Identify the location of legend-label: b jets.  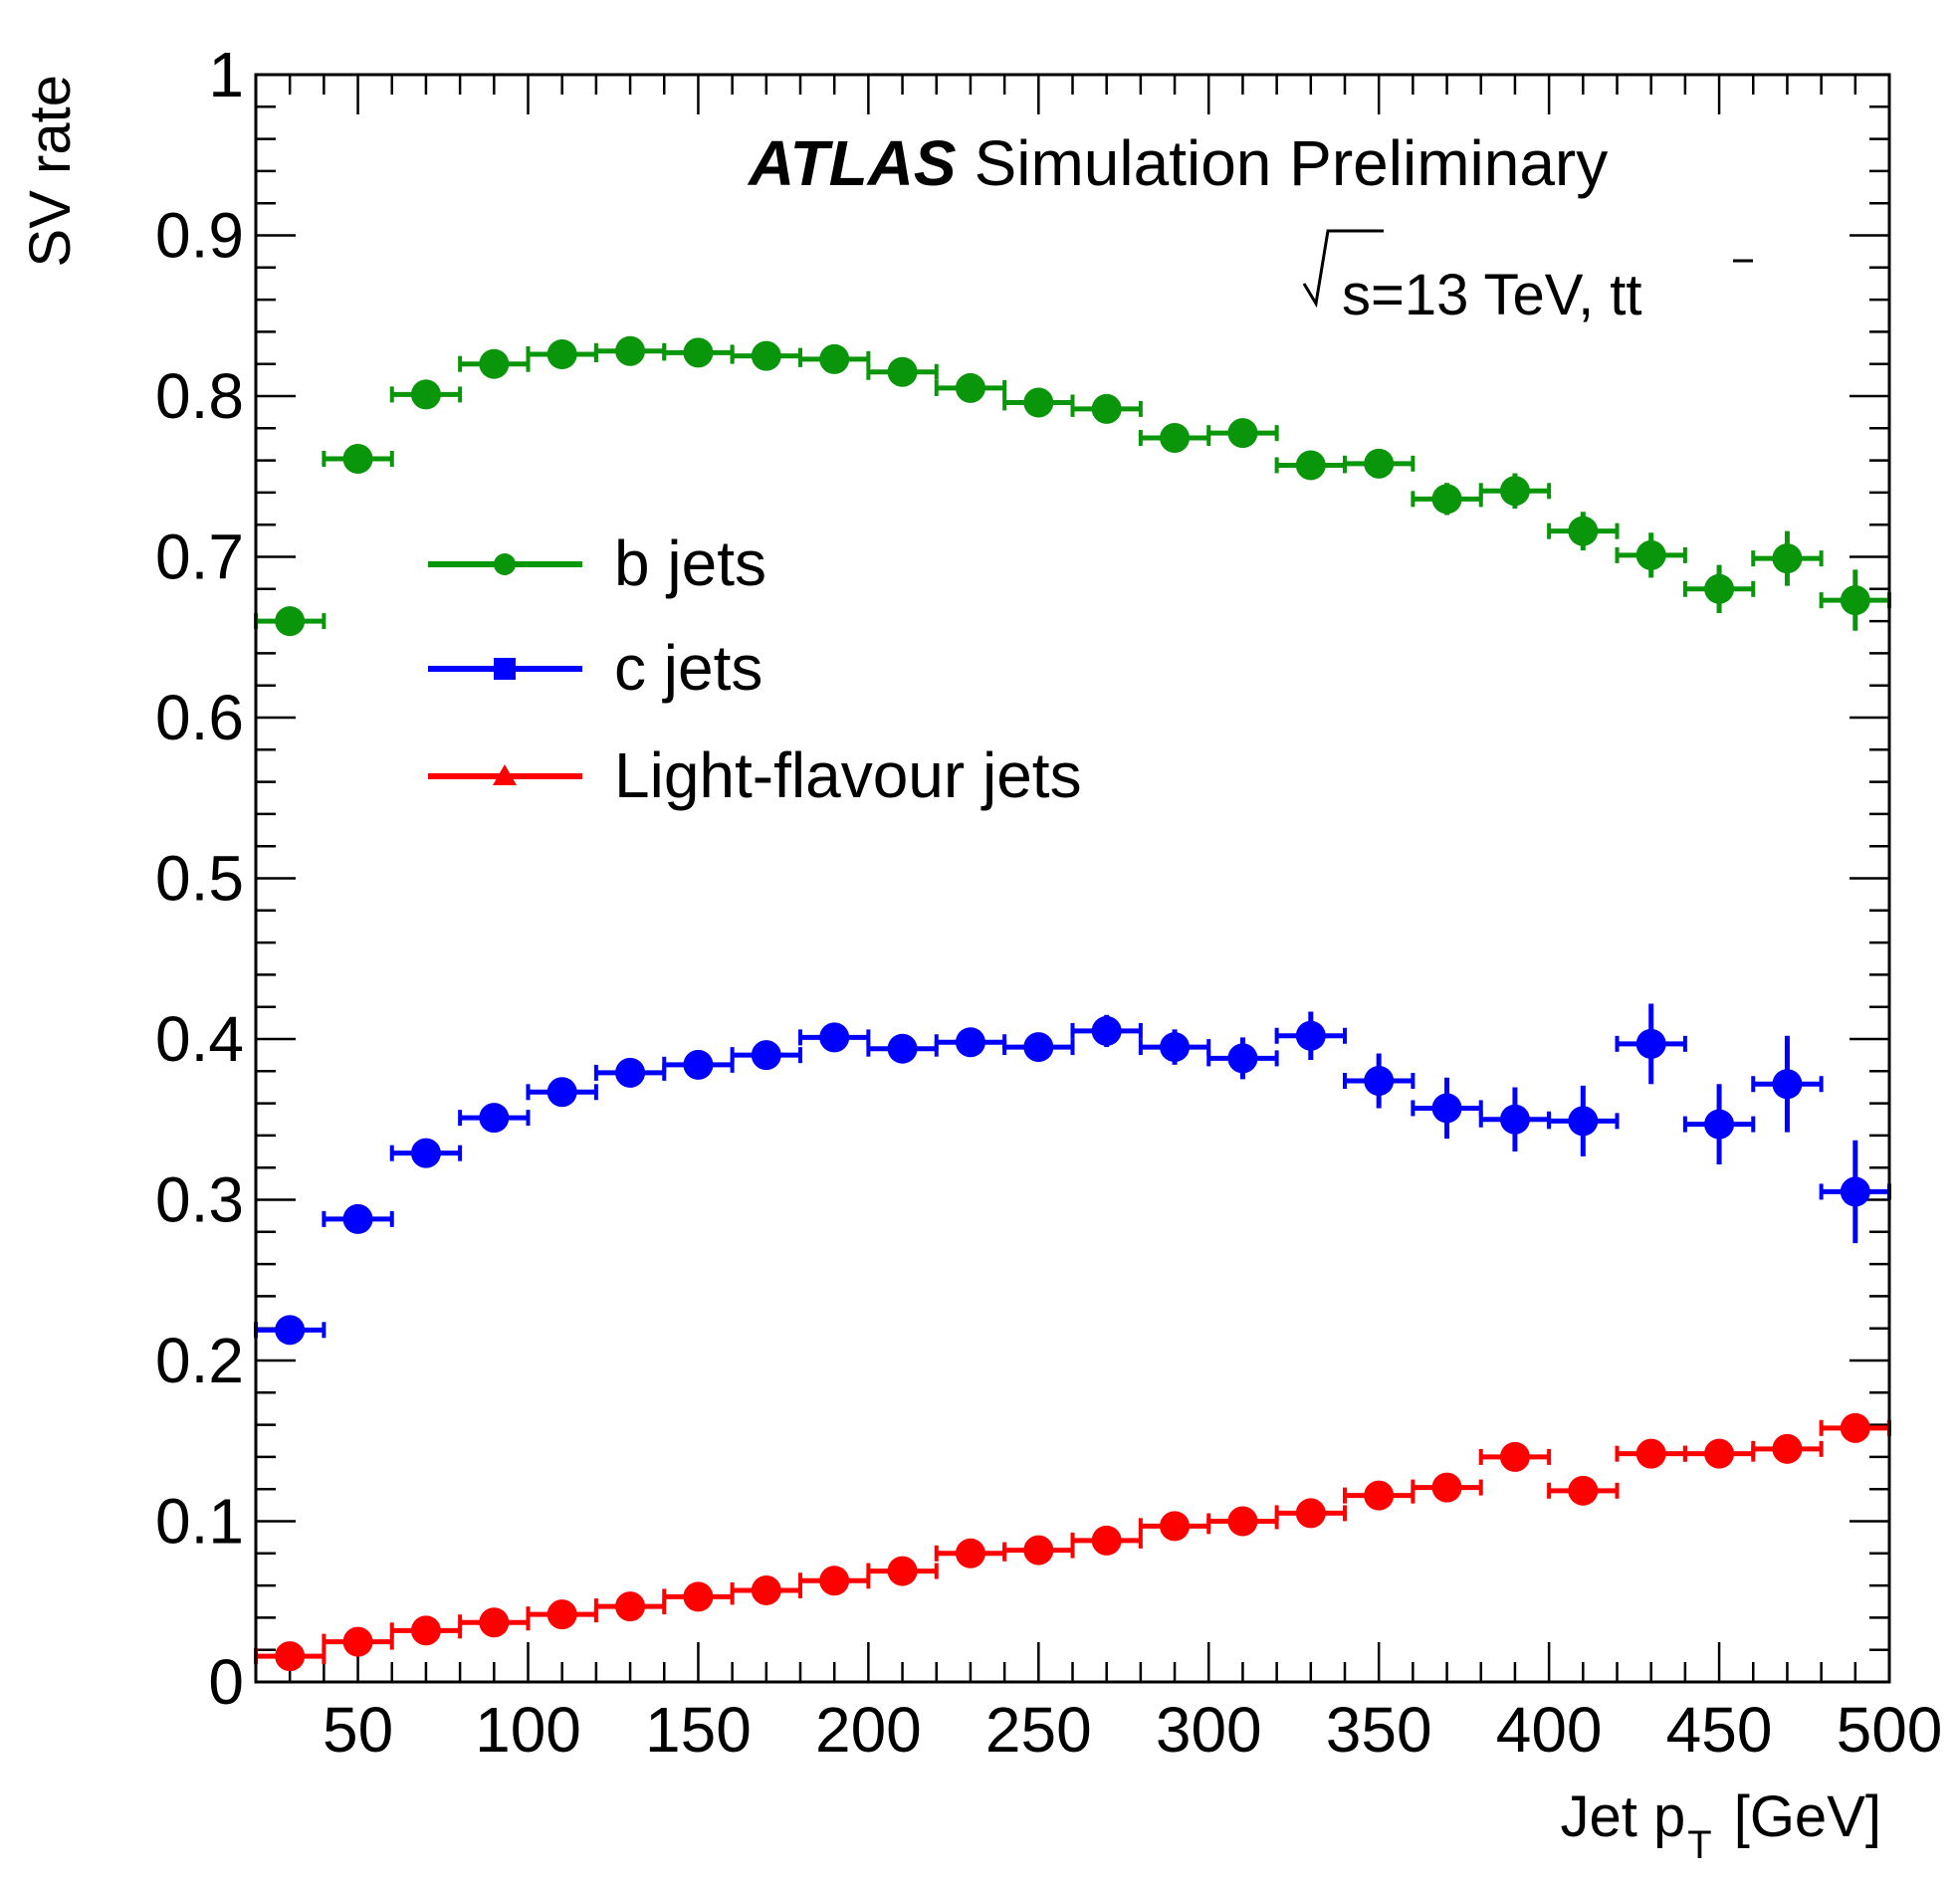
(690, 563).